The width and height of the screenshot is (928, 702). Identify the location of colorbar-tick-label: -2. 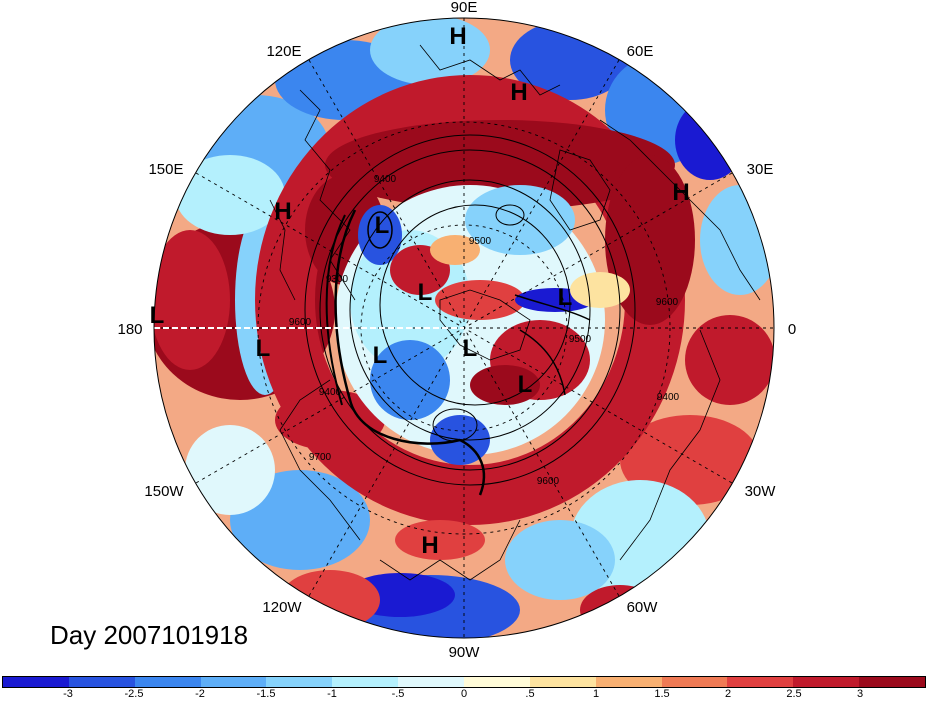
(200, 694).